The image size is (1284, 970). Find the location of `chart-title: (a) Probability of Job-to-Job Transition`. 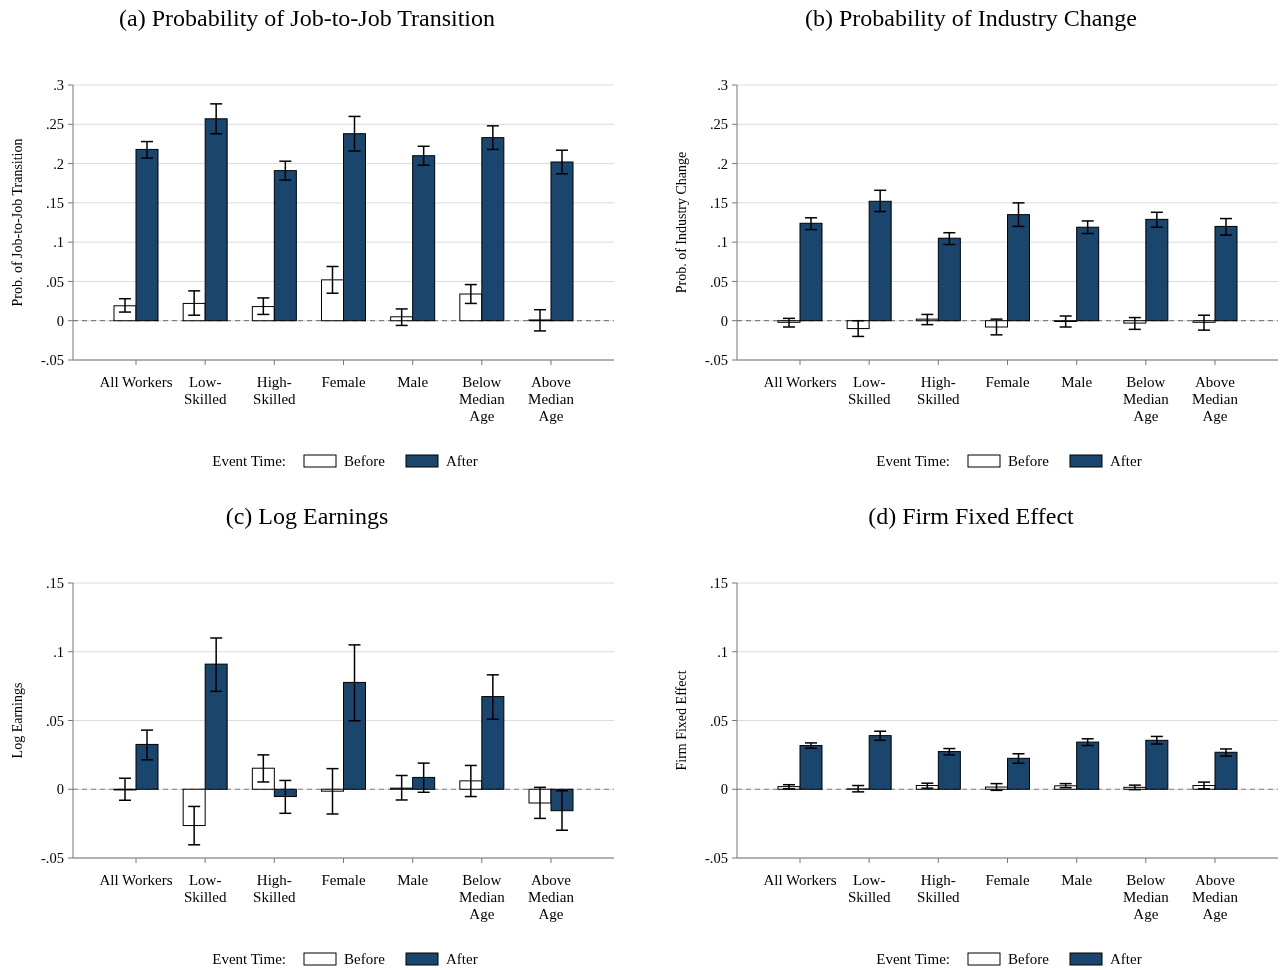

chart-title: (a) Probability of Job-to-Job Transition is located at coordinates (307, 18).